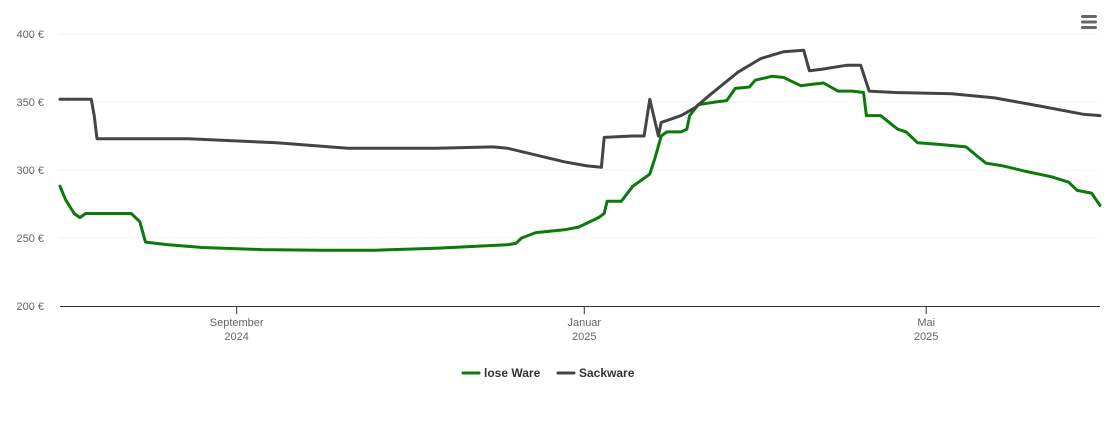  What do you see at coordinates (30, 35) in the screenshot?
I see `y-tick-label: 400 €` at bounding box center [30, 35].